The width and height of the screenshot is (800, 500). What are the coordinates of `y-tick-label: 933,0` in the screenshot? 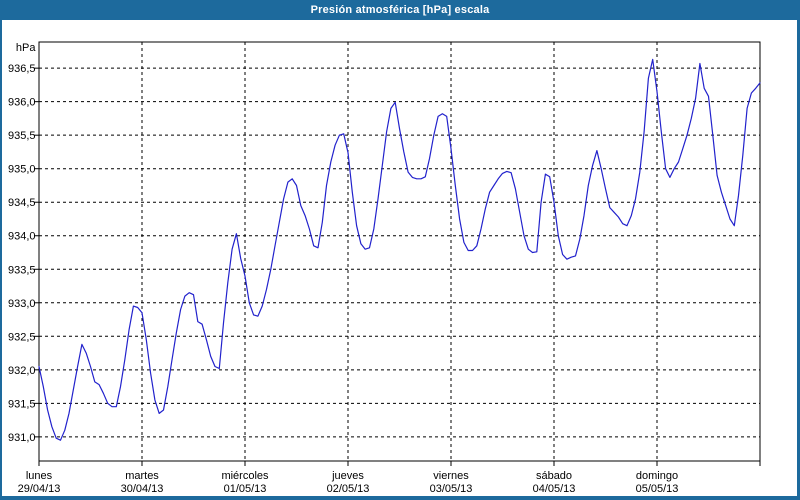 It's located at (22, 304).